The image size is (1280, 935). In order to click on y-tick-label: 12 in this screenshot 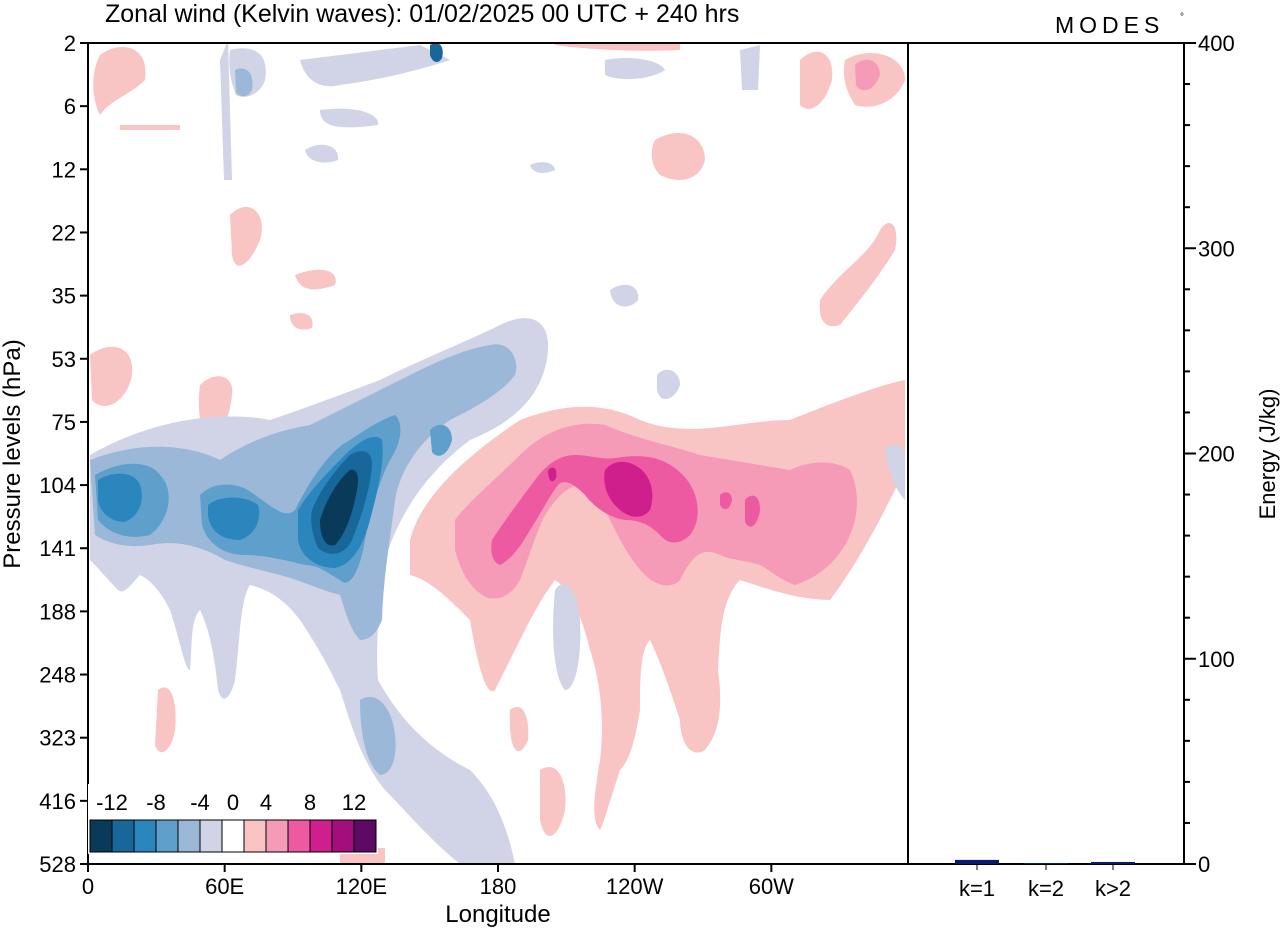, I will do `click(64, 169)`.